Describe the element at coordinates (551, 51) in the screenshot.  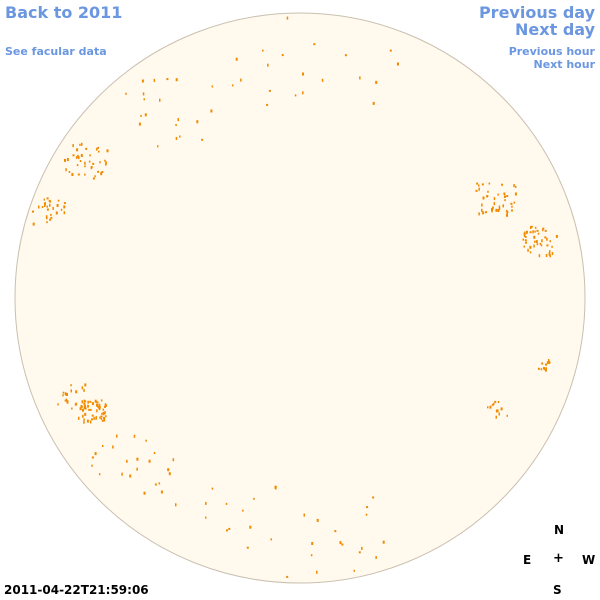
I see `previous-hour-link: Previous hour` at that location.